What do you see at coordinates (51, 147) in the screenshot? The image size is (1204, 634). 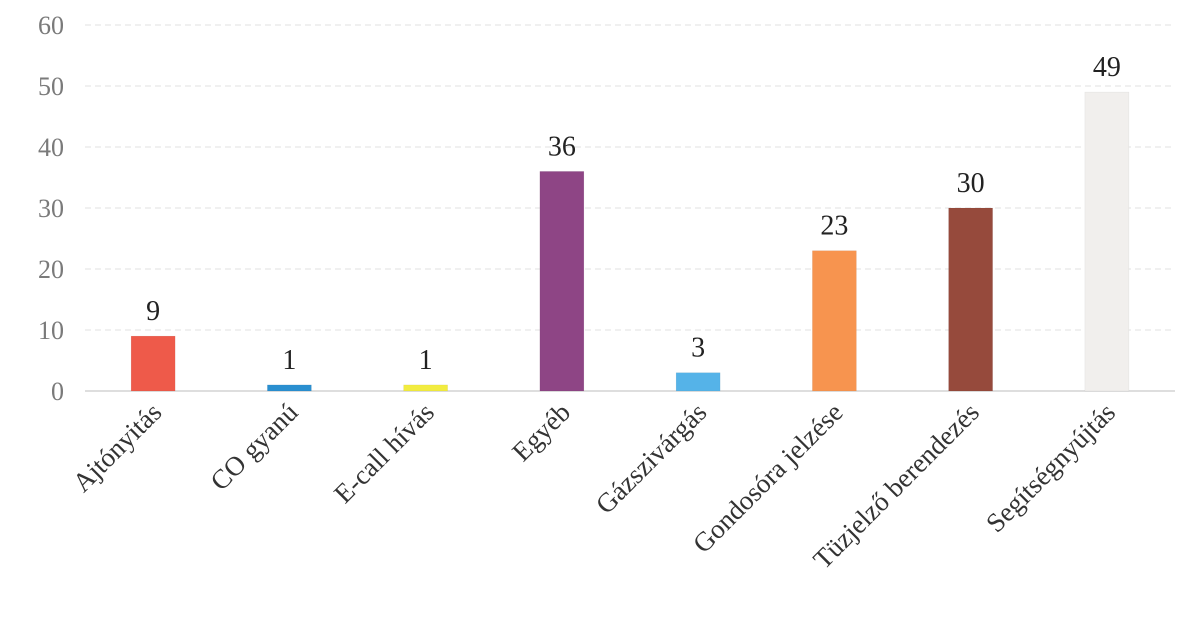 I see `y-tick-label-40: 40` at bounding box center [51, 147].